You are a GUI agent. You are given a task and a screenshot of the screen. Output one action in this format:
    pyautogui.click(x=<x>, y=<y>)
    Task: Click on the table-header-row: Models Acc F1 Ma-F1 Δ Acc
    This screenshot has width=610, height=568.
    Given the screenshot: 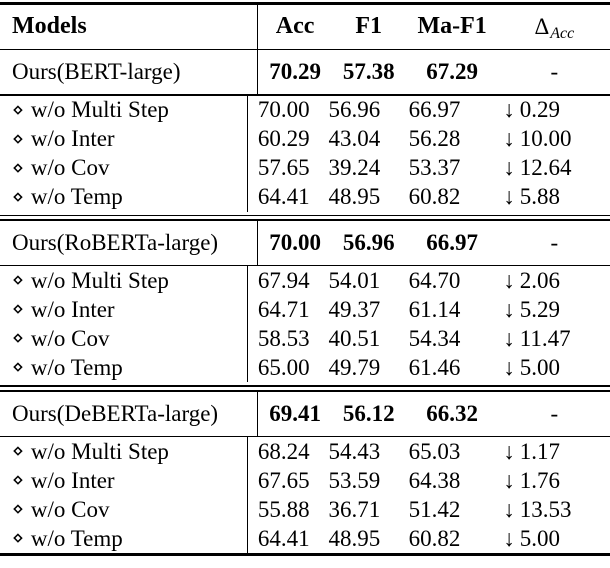 What is the action you would take?
    pyautogui.click(x=305, y=26)
    